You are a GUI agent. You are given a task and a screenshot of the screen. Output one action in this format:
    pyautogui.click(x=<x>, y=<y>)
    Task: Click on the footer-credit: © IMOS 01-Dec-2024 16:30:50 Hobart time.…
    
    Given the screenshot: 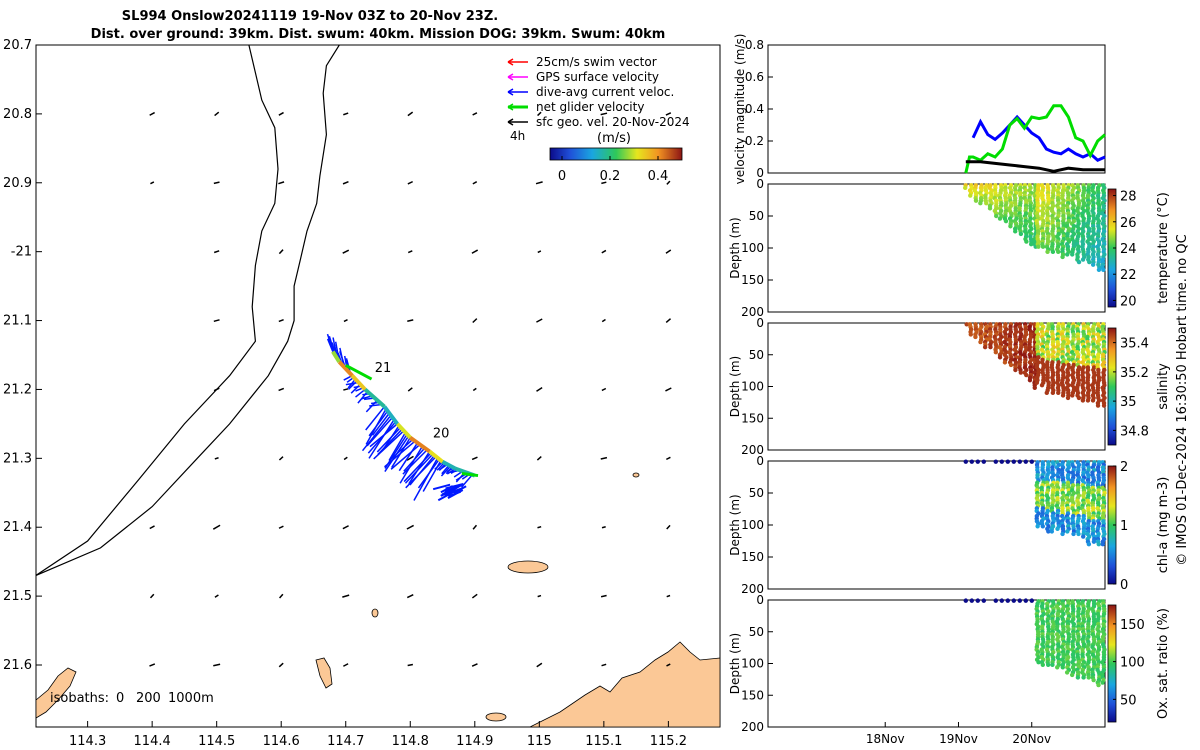 What is the action you would take?
    pyautogui.click(x=1182, y=399)
    